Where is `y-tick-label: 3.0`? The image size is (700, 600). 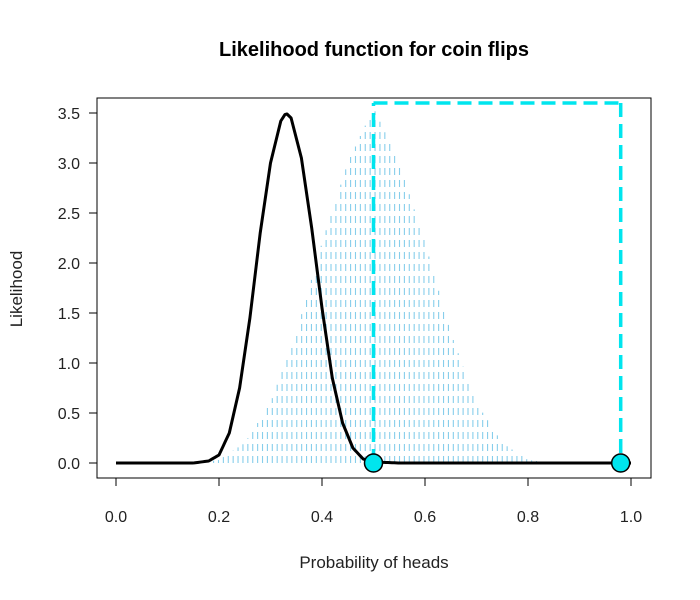
y-tick-label: 3.0 is located at coordinates (69, 164).